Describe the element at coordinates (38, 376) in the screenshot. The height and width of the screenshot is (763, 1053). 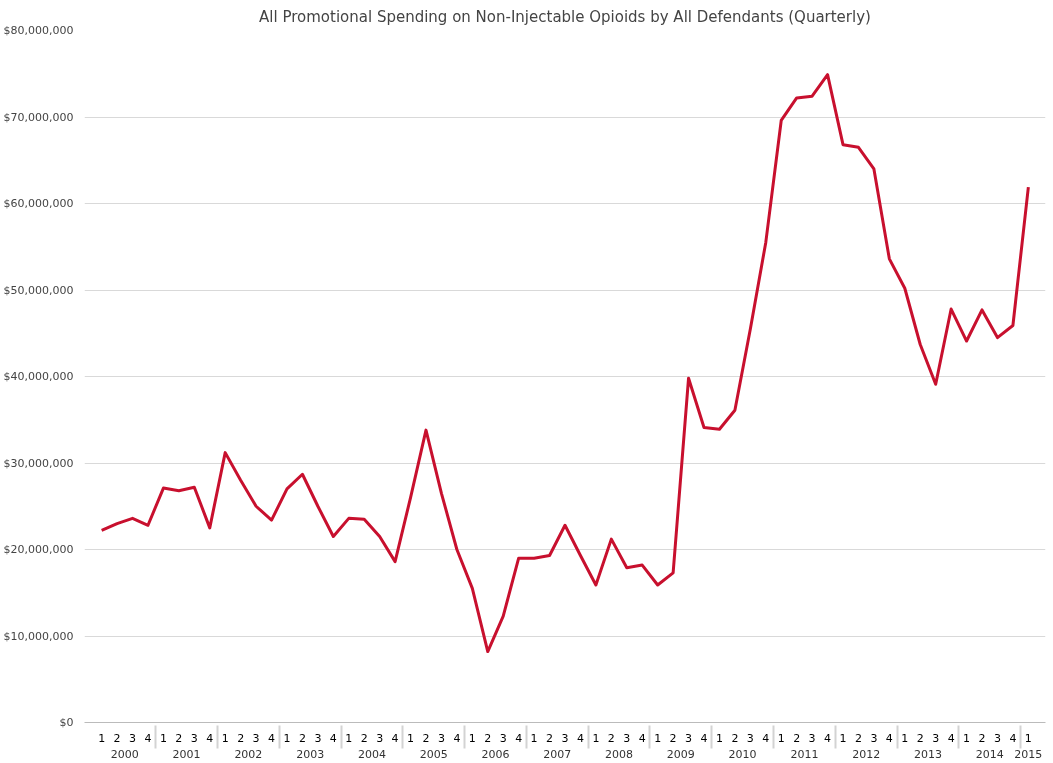
I see `y-tick-label: $40,000,000` at that location.